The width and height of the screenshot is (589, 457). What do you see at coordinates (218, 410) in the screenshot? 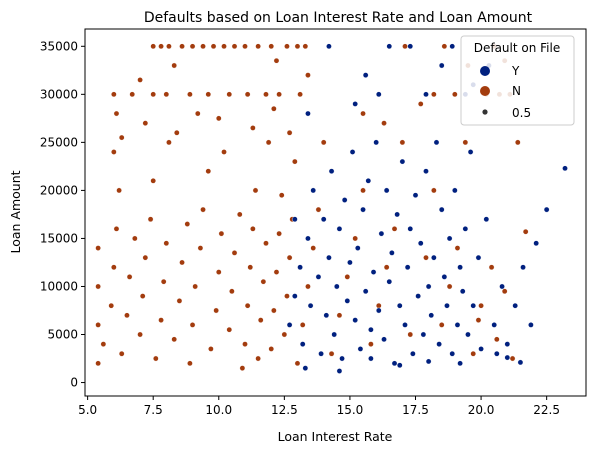
I see `x-tick-label: 10.0` at bounding box center [218, 410].